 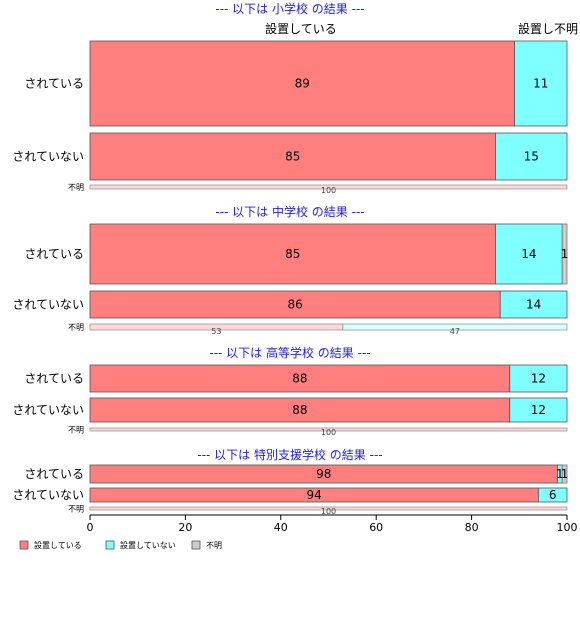 What do you see at coordinates (455, 331) in the screenshot?
I see `data-label: 47` at bounding box center [455, 331].